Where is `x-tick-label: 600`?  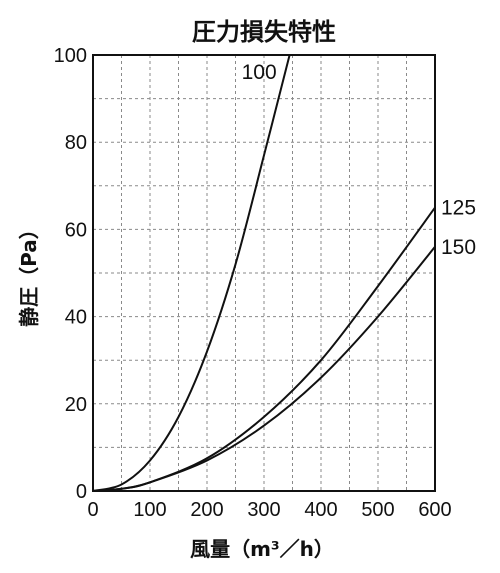 x-tick-label: 600 is located at coordinates (434, 510).